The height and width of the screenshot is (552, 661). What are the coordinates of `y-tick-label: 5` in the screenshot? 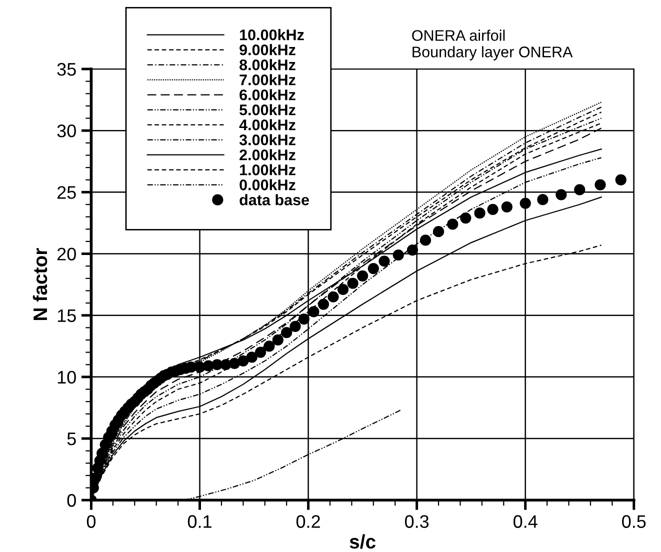 It's located at (71, 439).